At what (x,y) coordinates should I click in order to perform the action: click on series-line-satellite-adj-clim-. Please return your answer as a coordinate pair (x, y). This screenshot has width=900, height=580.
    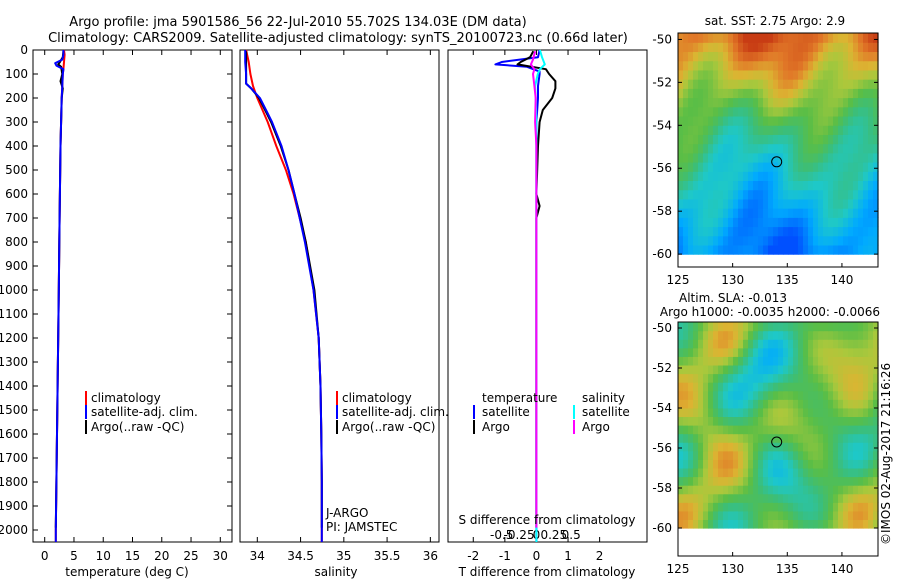
    Looking at the image, I should click on (59, 296).